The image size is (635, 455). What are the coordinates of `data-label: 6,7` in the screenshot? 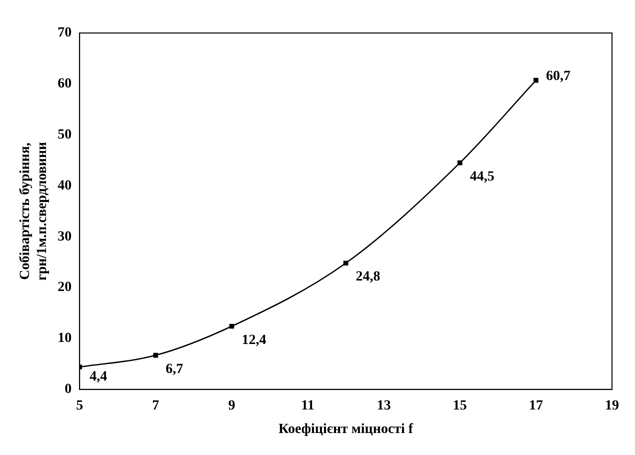 It's located at (175, 369).